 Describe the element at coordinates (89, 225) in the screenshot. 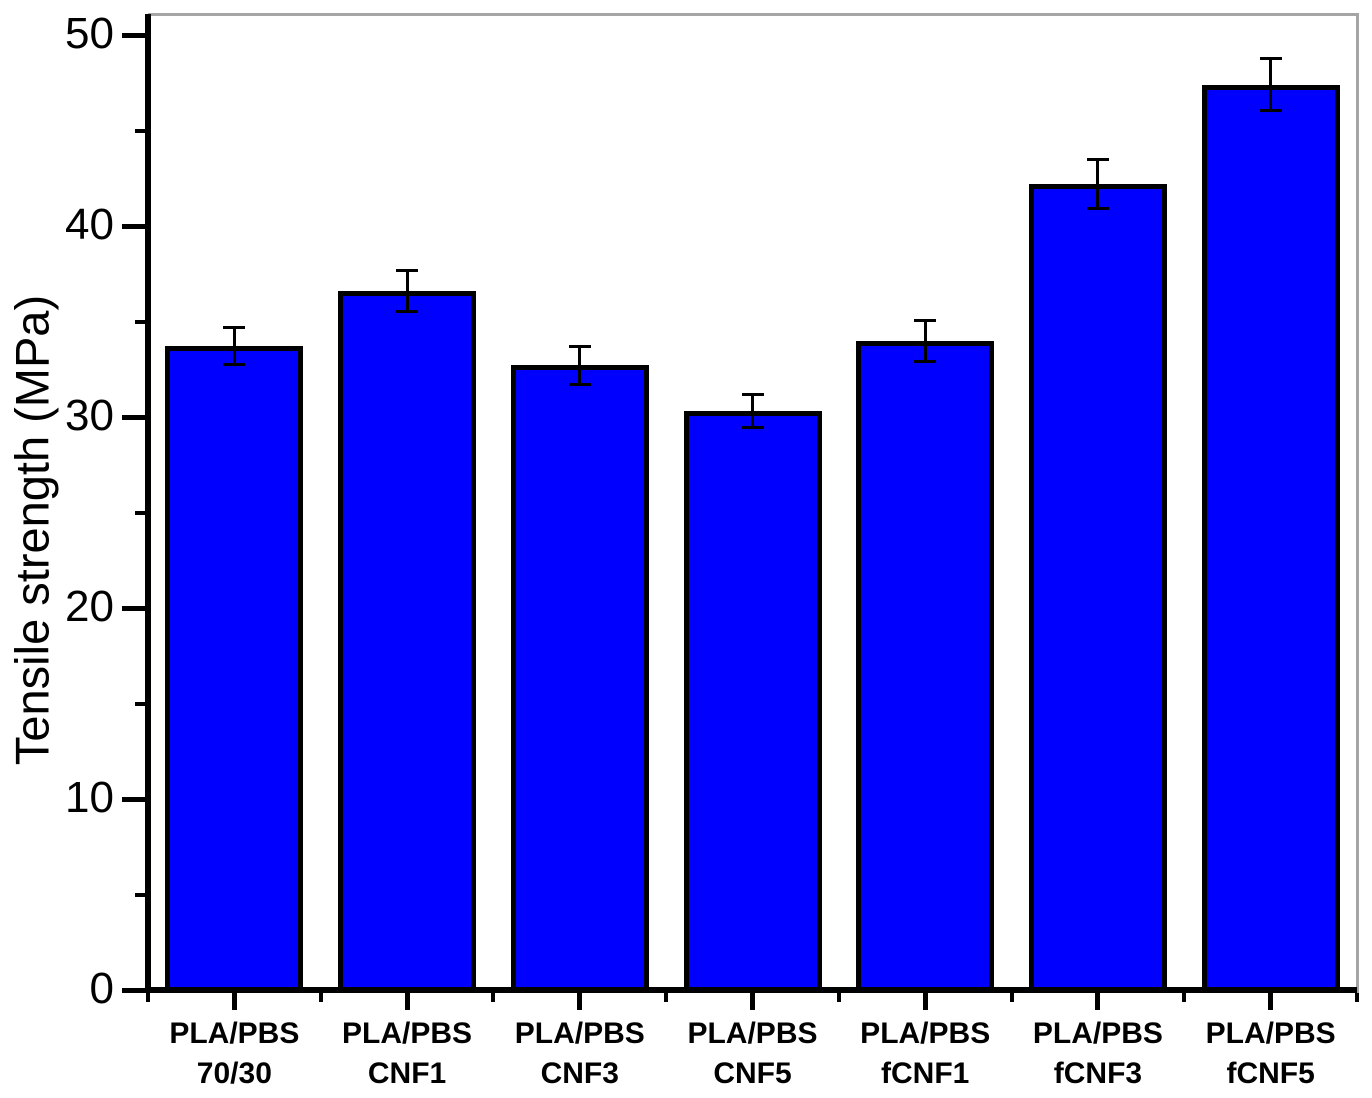

I see `y-tick-label: 40` at that location.